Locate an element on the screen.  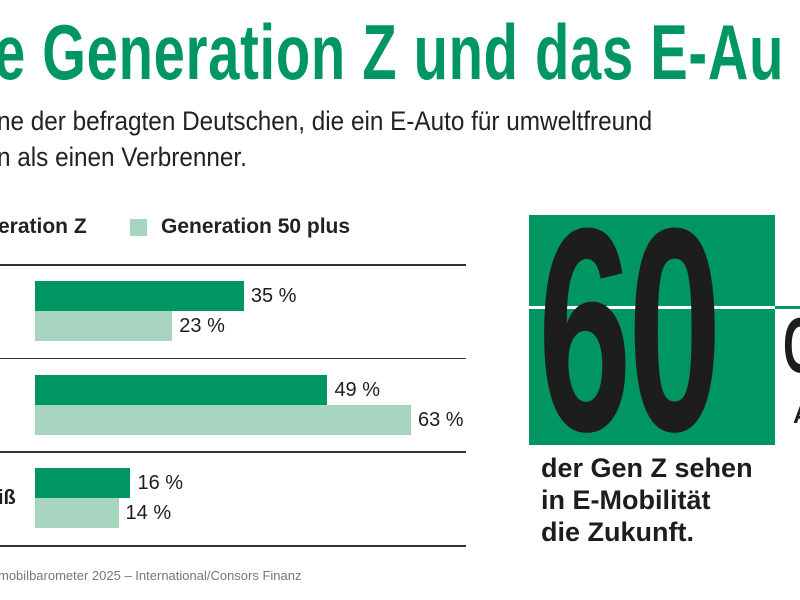
callout-line-1: der Gen Z sehen is located at coordinates (647, 468).